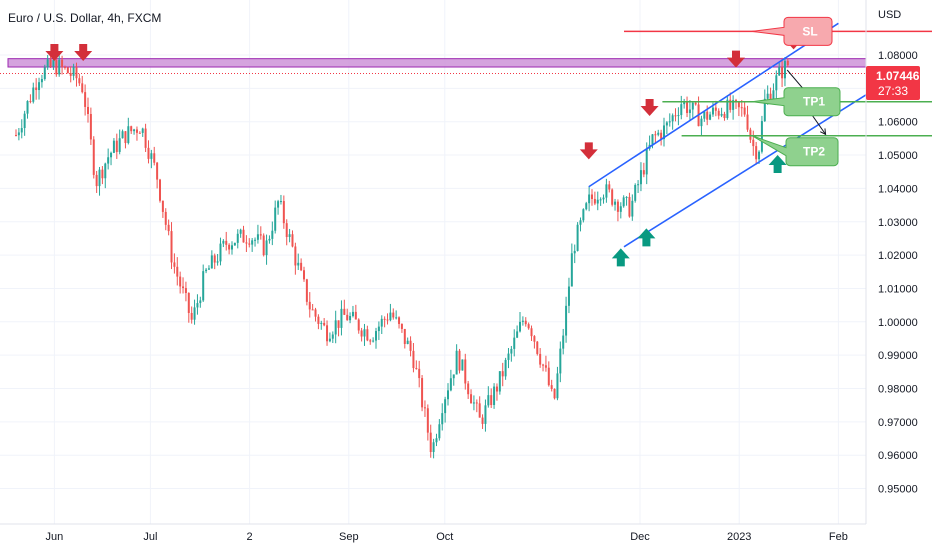  Describe the element at coordinates (898, 76) in the screenshot. I see `current-price-value: 1.07446` at that location.